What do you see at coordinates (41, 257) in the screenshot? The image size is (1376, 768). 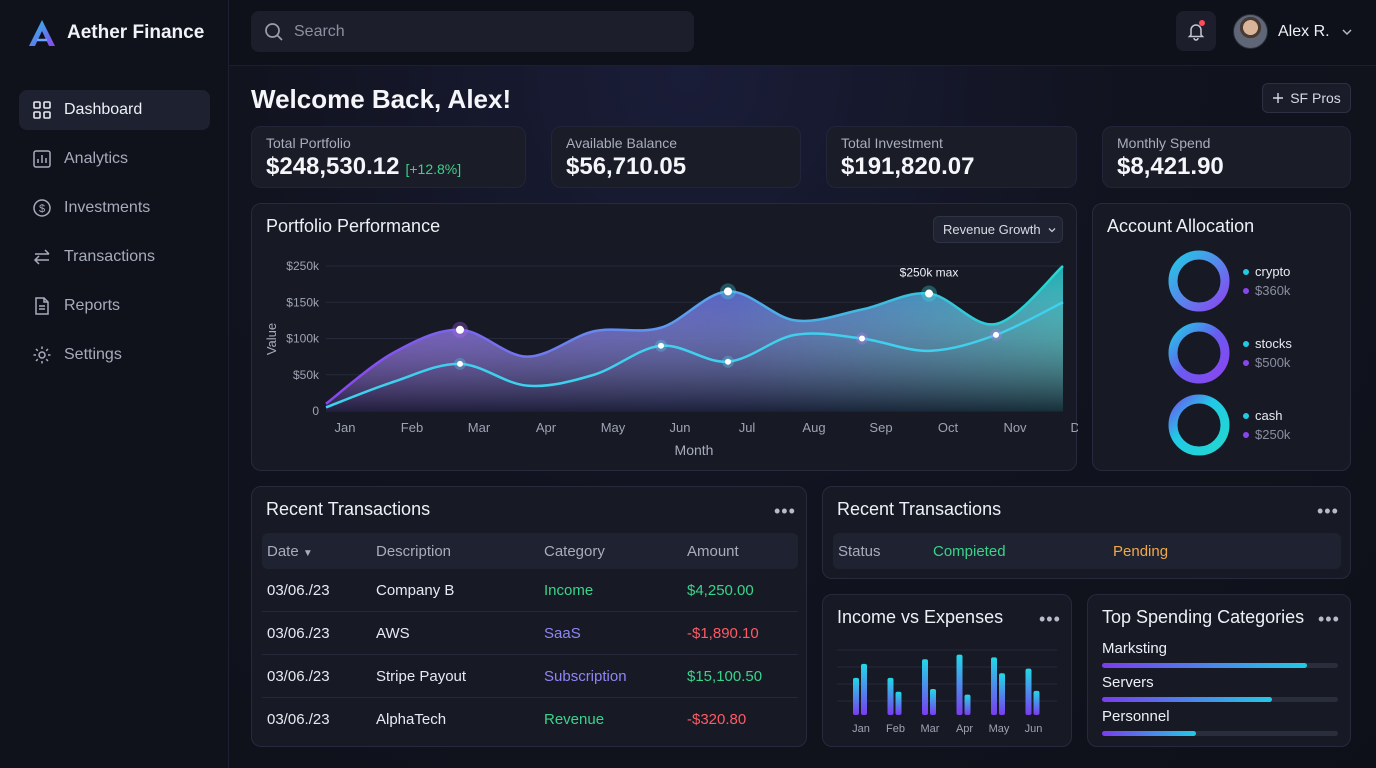 I see `swap-arrows-icon` at bounding box center [41, 257].